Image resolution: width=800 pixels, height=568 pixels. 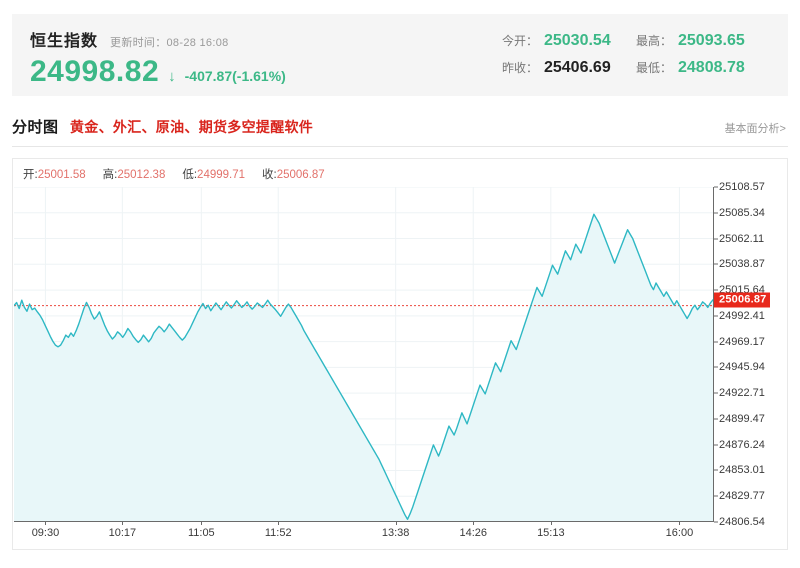 I want to click on update-time: 更新时间：08-28 16:08, so click(x=169, y=43).